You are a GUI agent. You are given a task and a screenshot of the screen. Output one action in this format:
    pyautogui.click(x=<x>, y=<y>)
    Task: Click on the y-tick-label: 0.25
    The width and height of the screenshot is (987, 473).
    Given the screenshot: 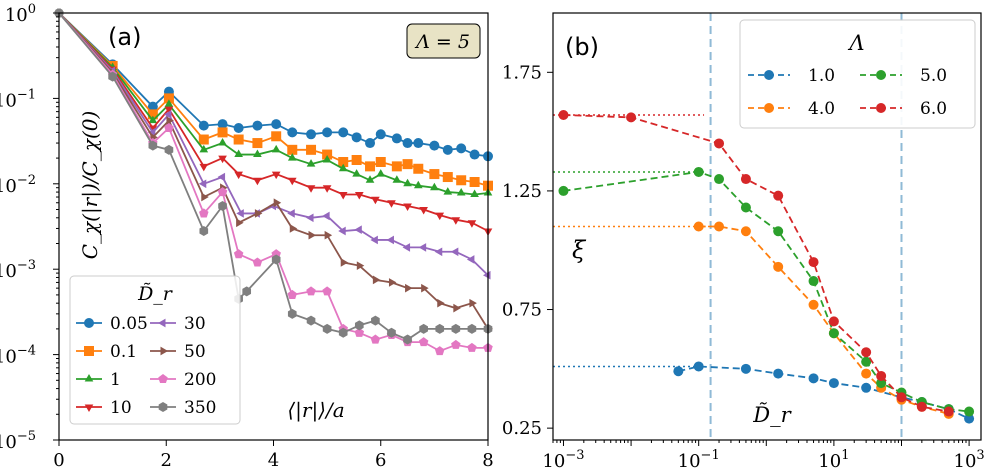 What is the action you would take?
    pyautogui.click(x=522, y=428)
    